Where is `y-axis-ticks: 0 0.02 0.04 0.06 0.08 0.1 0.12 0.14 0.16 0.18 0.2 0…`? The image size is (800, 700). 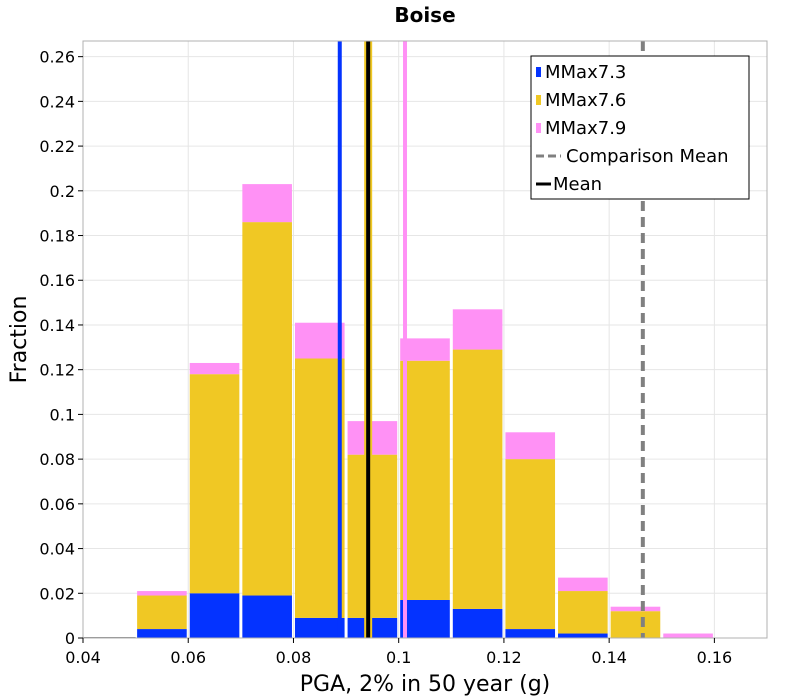
y-axis-ticks: 0 0.02 0.04 0.06 0.08 0.1 0.12 0.14 0.16 0.18 0.2 0… is located at coordinates (61, 348).